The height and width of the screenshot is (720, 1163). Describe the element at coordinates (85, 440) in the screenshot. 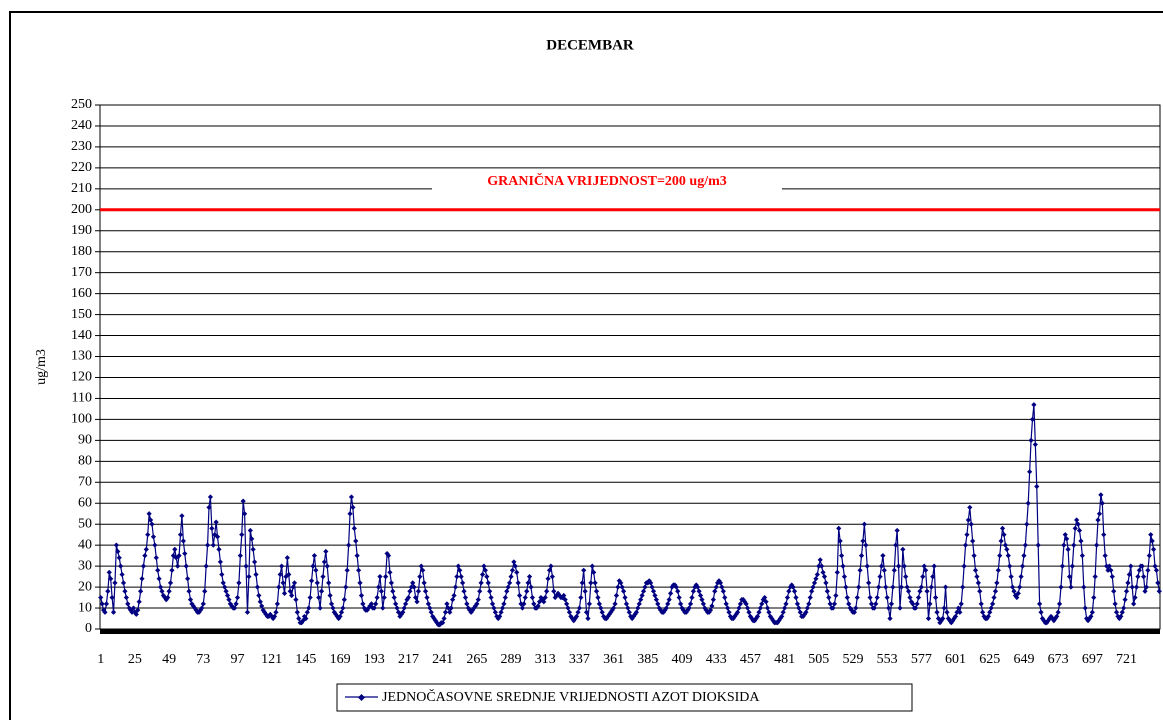

I see `y-tick-label: 90` at that location.